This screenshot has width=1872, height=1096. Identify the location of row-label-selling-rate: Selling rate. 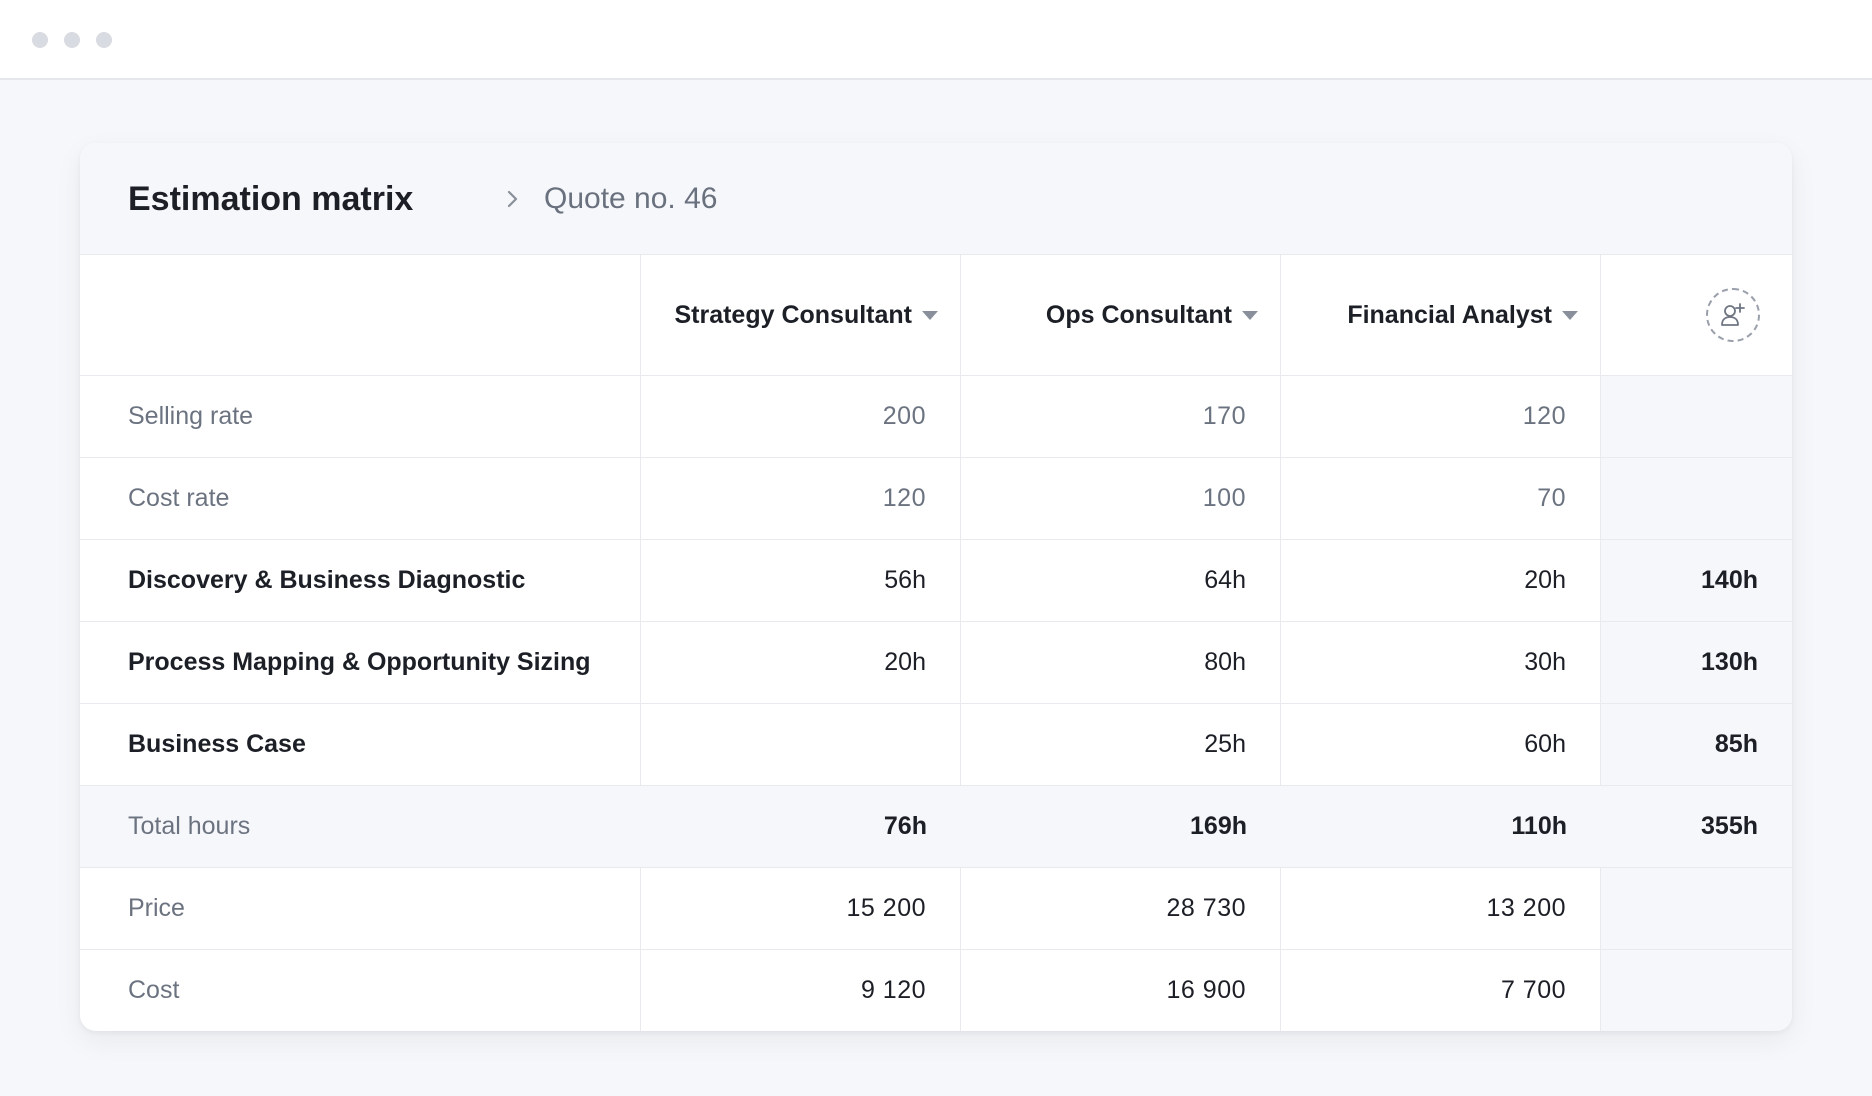
(360, 417).